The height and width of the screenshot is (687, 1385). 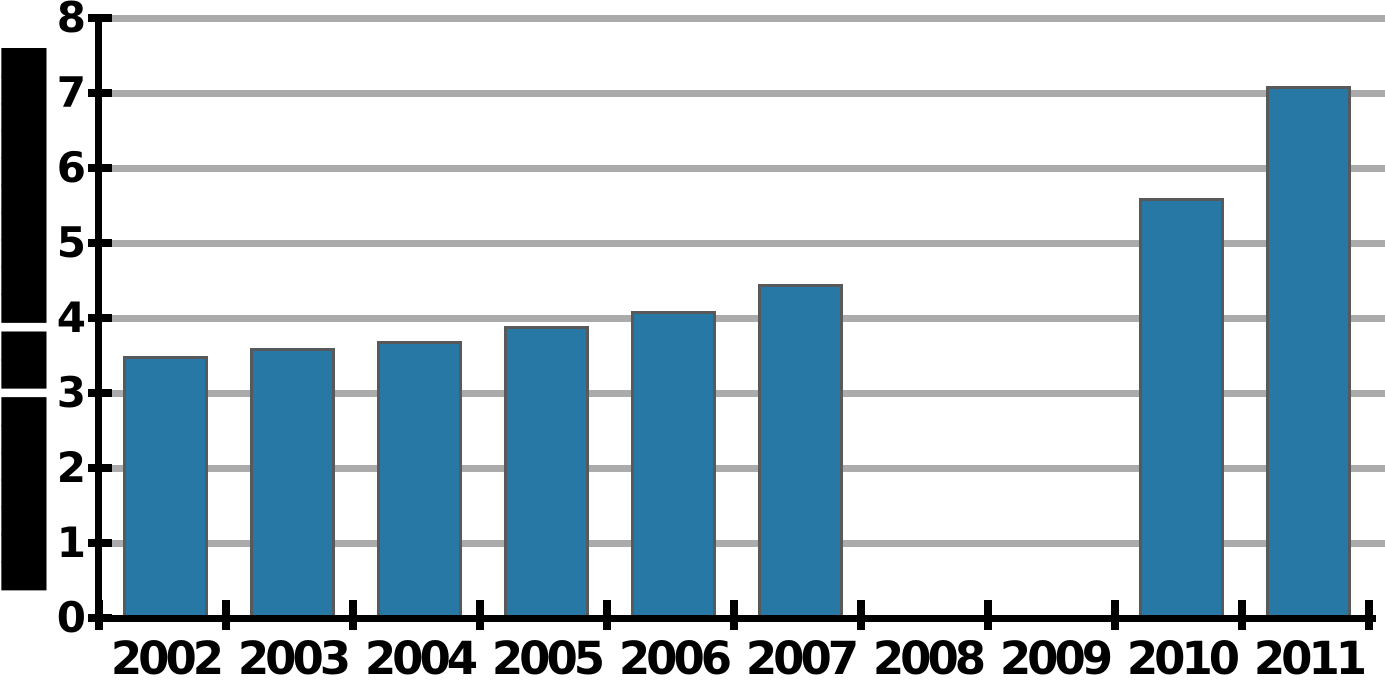 I want to click on x-tick-label-2002: 2002, so click(x=167, y=658).